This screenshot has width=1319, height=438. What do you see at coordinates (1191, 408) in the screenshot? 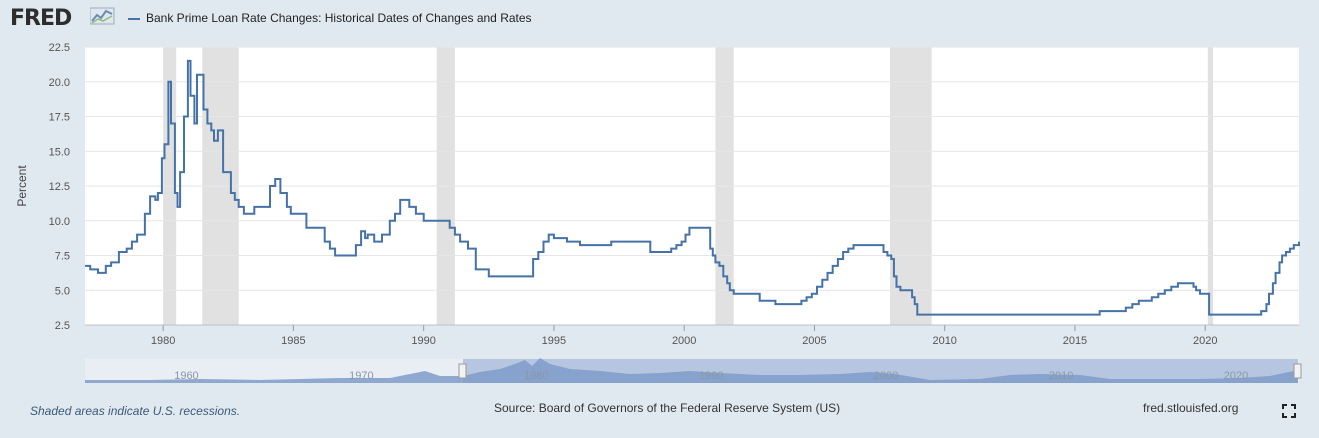
I see `site-link: fred.stlouisfed.org` at bounding box center [1191, 408].